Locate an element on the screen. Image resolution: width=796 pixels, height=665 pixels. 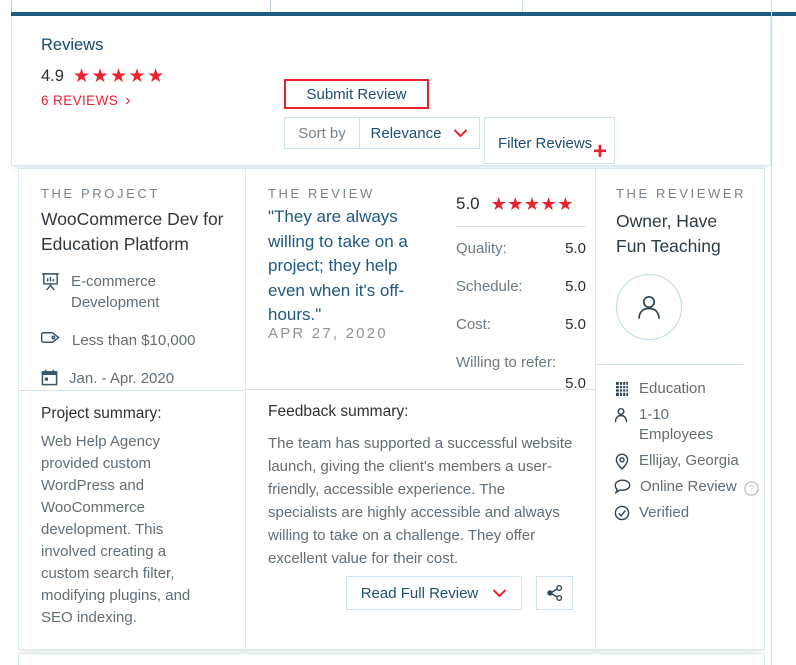
reviewer-location-row: Ellijay, Georgia is located at coordinates (686, 461).